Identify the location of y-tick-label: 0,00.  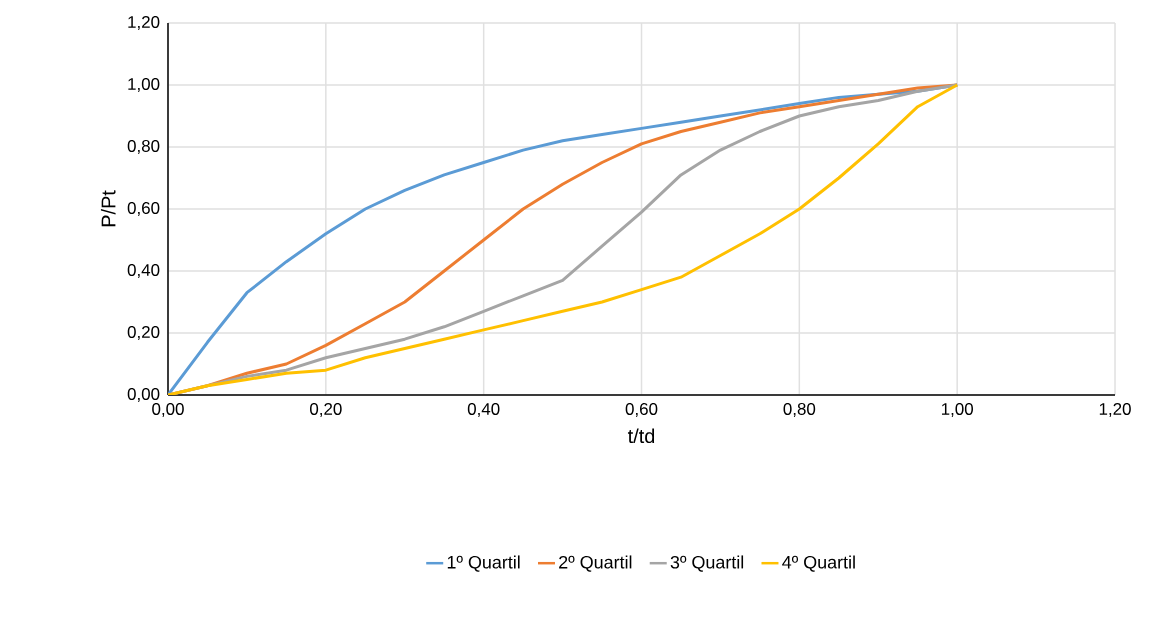
(143, 395).